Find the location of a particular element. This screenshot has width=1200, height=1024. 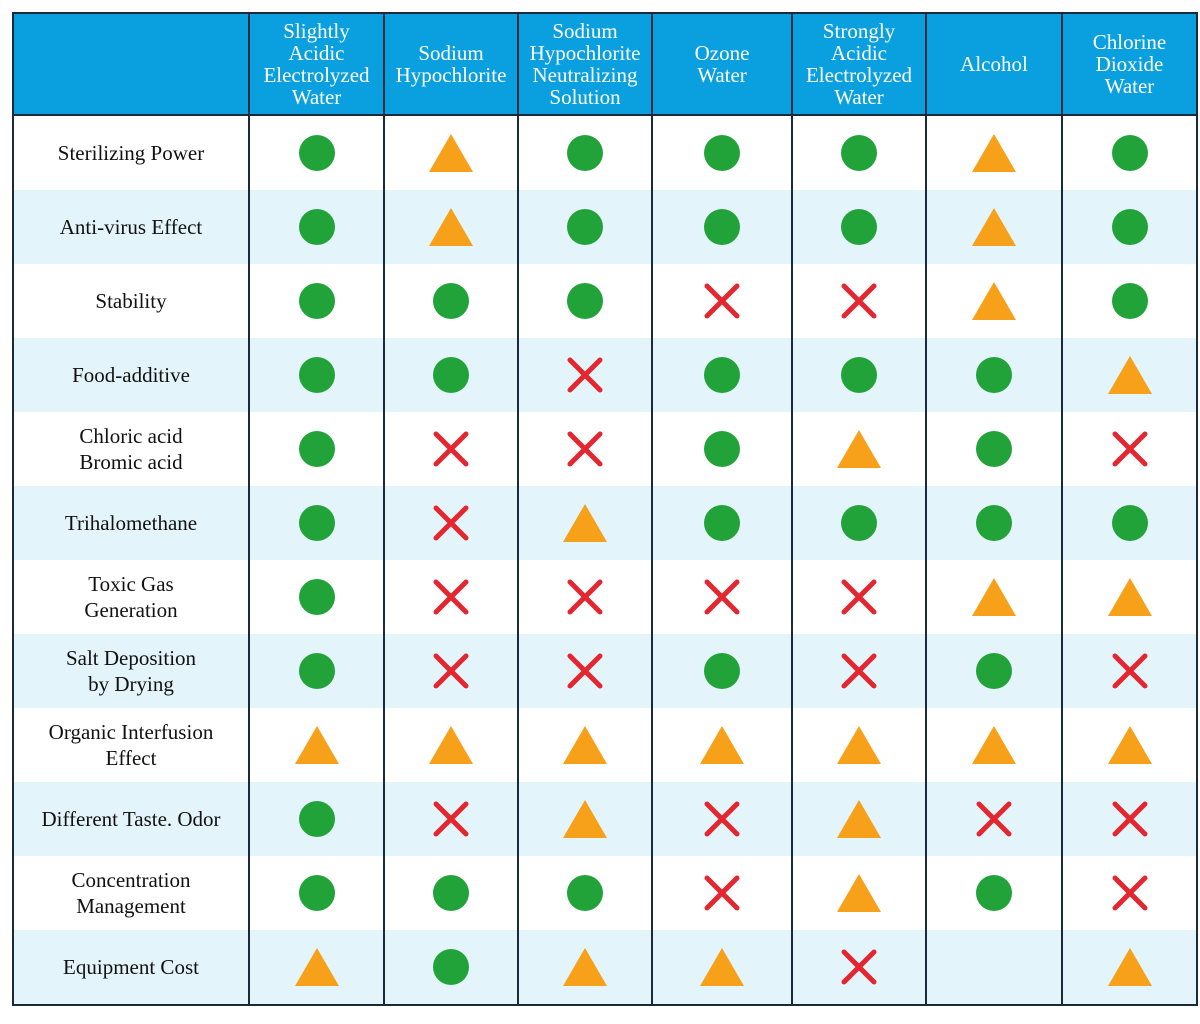

table-row: Chloric acid Bromic acid is located at coordinates (605, 449).